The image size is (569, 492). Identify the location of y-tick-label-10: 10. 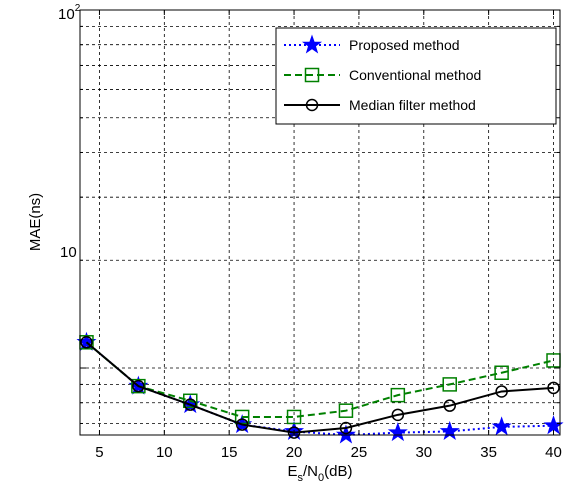
(68, 252).